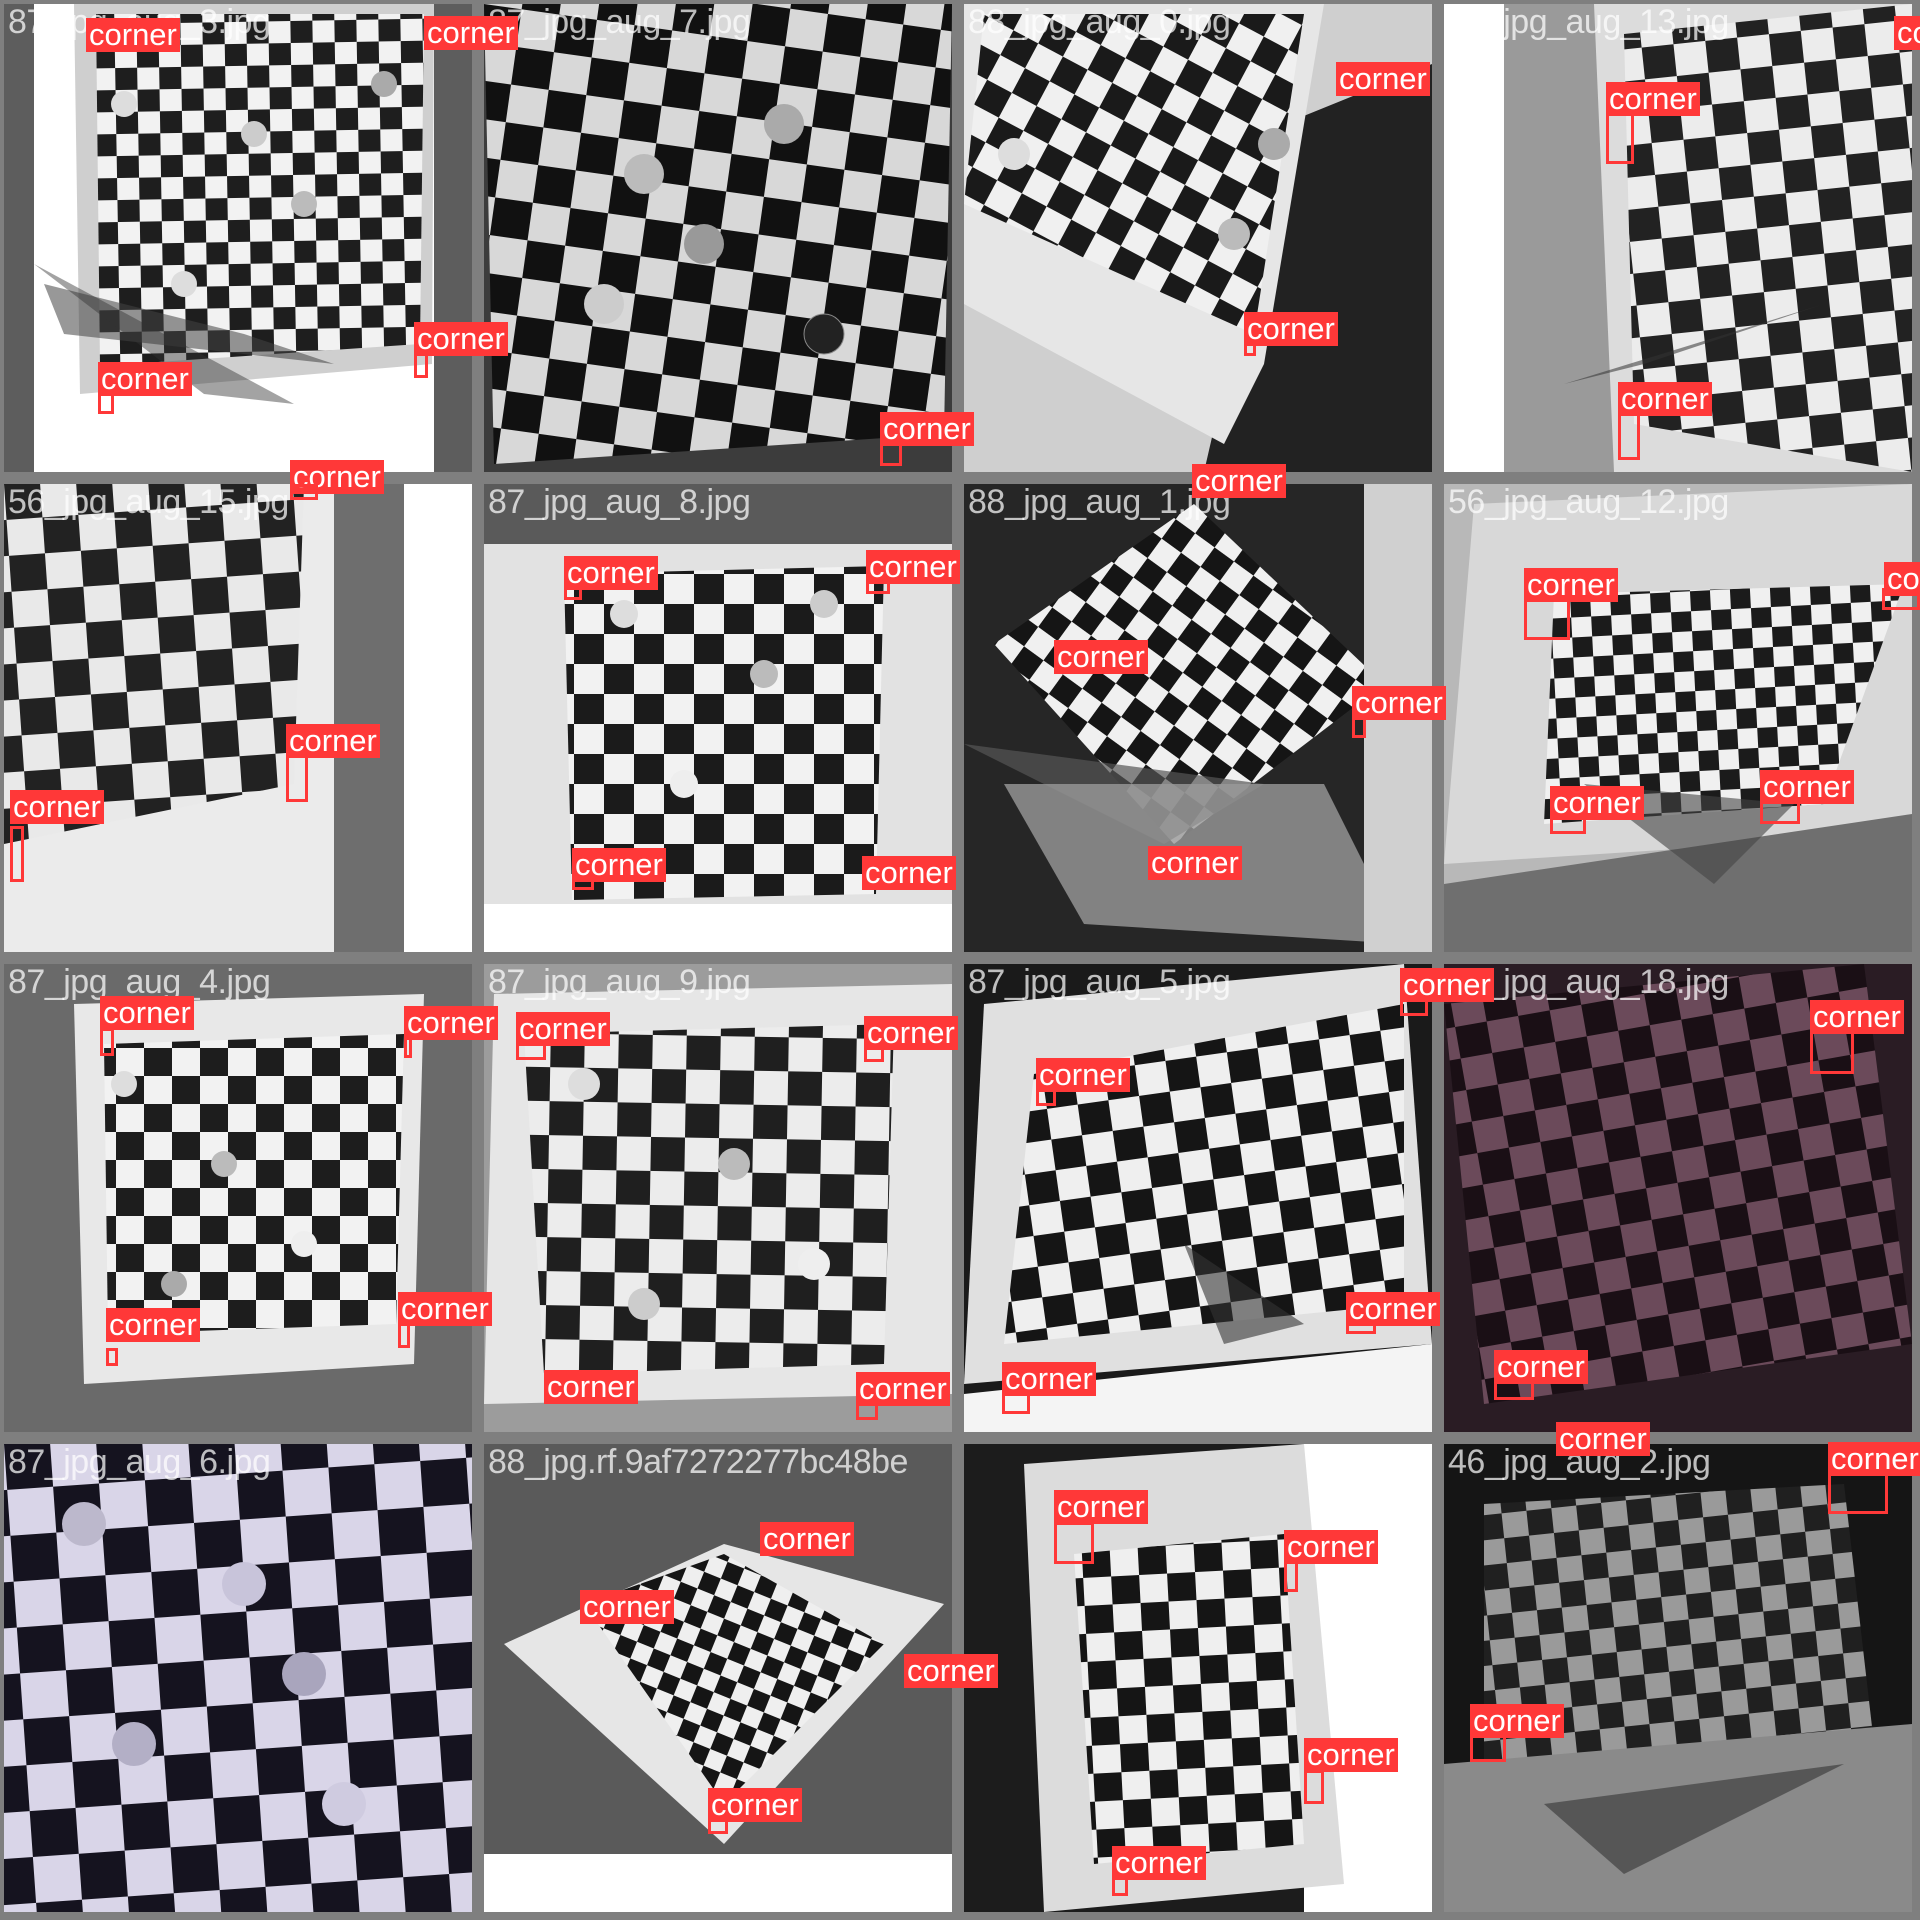 The image size is (1920, 1920). I want to click on tile-1: 87_jpg_aug_3.jpg, so click(238, 238).